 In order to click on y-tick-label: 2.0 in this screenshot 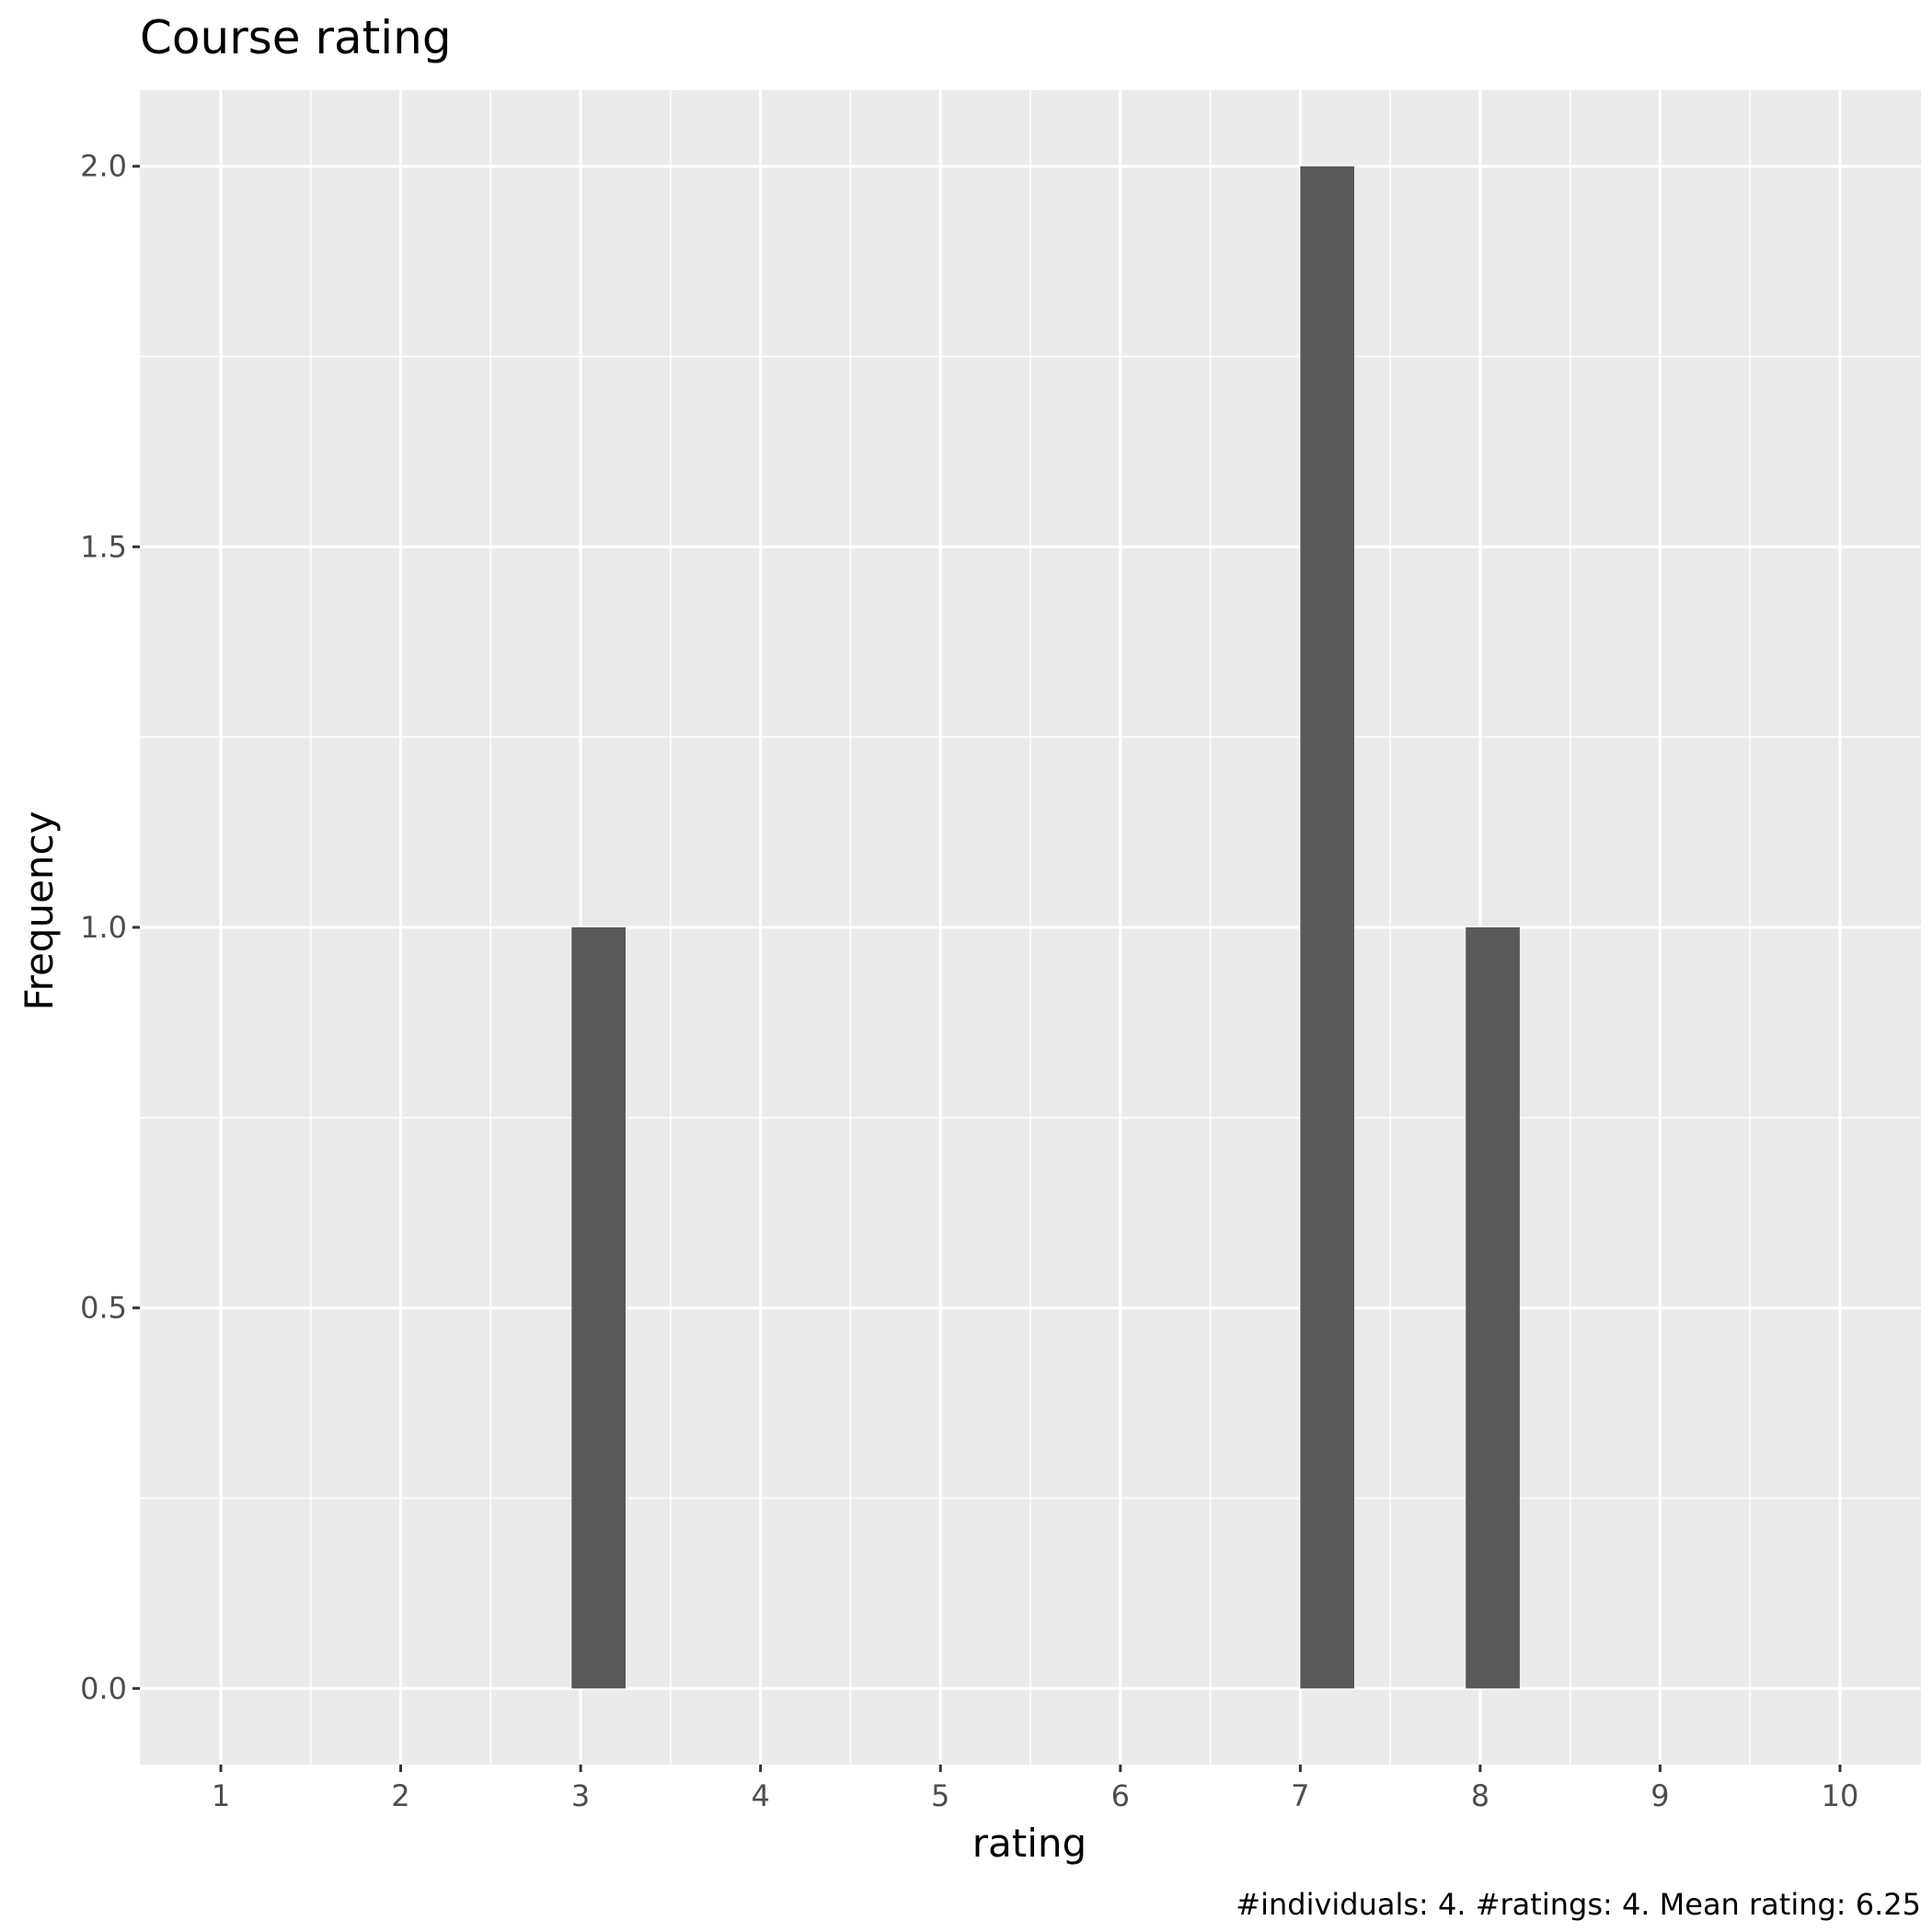, I will do `click(103, 166)`.